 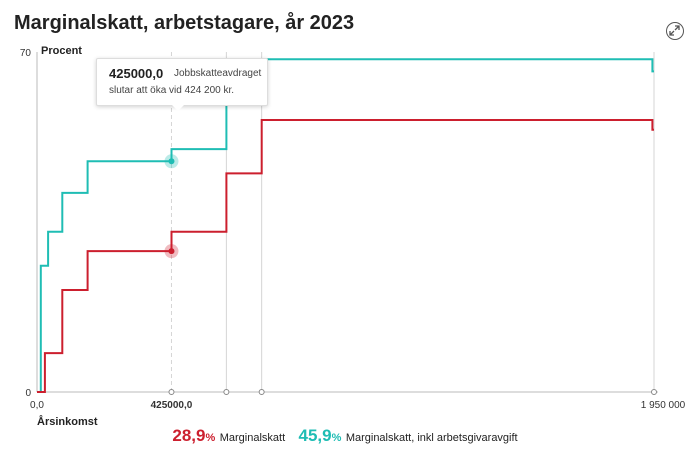 I want to click on x-axis-label: Årsinkomst, so click(x=67, y=421).